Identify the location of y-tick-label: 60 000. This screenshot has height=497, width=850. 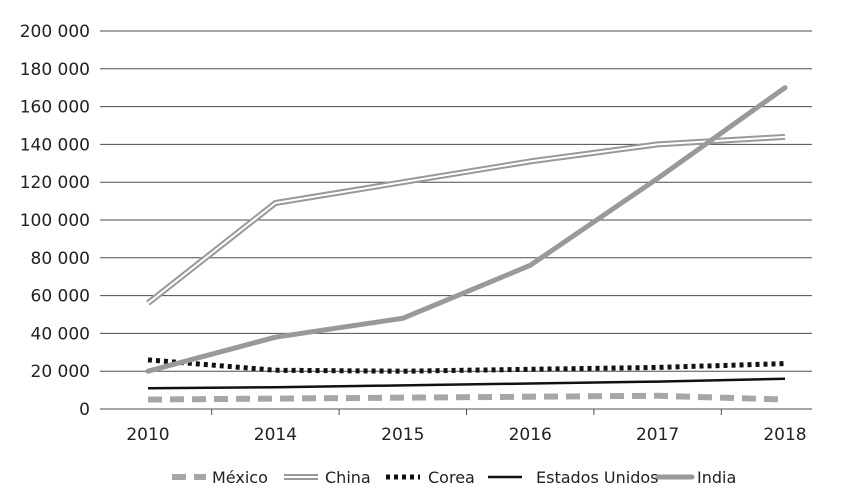
(60, 297).